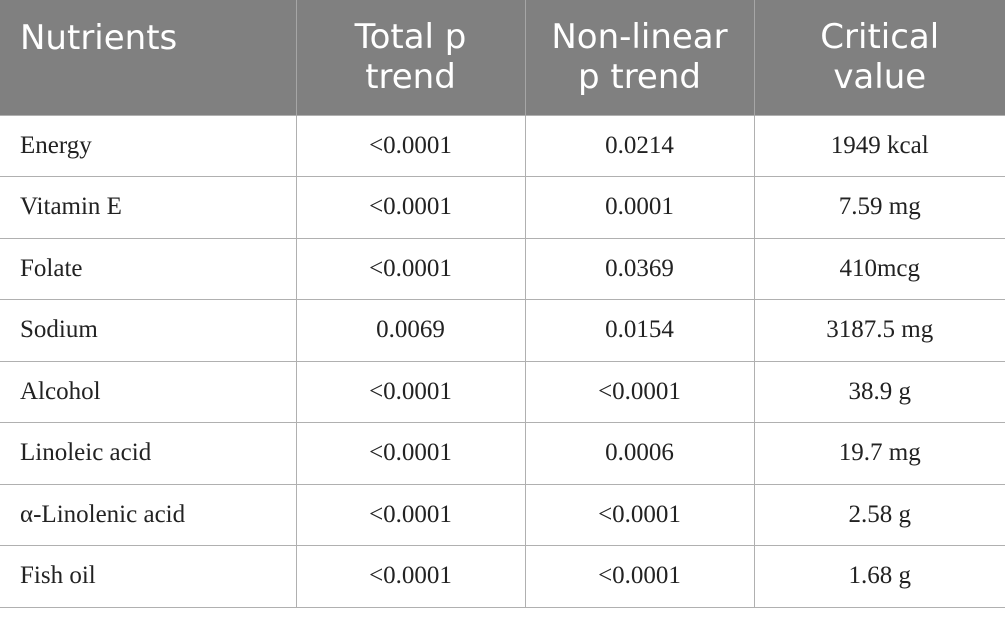  Describe the element at coordinates (880, 77) in the screenshot. I see `header-text: value` at that location.